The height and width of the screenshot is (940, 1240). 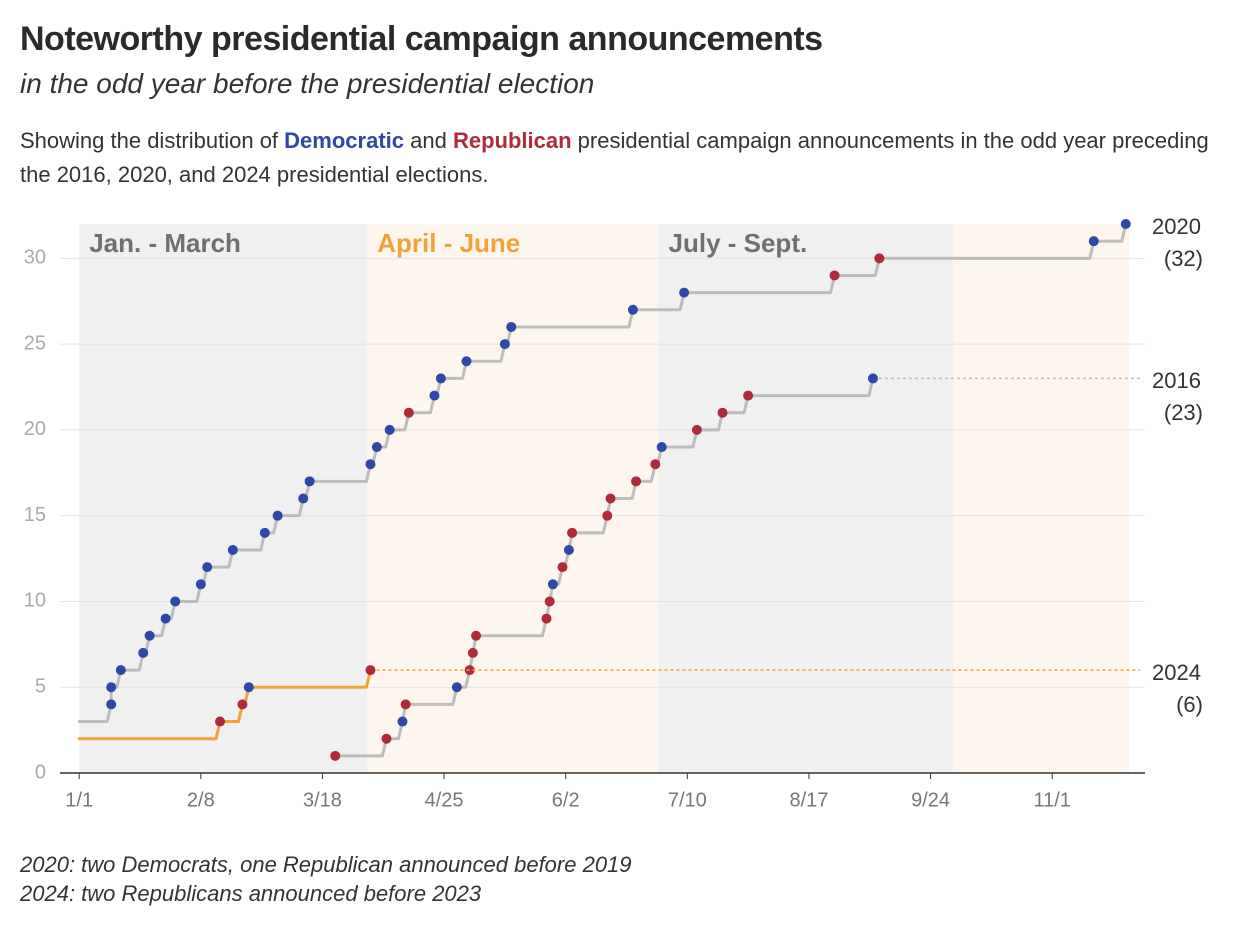 I want to click on series-end-label: (23), so click(x=1183, y=412).